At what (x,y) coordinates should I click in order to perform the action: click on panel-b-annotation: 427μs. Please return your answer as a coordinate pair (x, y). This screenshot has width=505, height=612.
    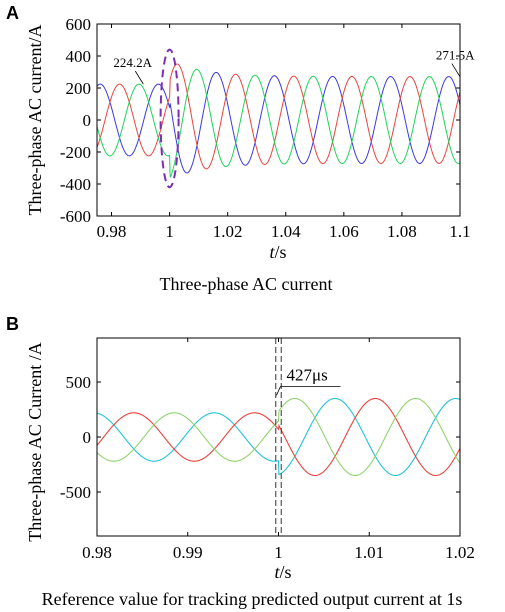
    Looking at the image, I should click on (308, 380).